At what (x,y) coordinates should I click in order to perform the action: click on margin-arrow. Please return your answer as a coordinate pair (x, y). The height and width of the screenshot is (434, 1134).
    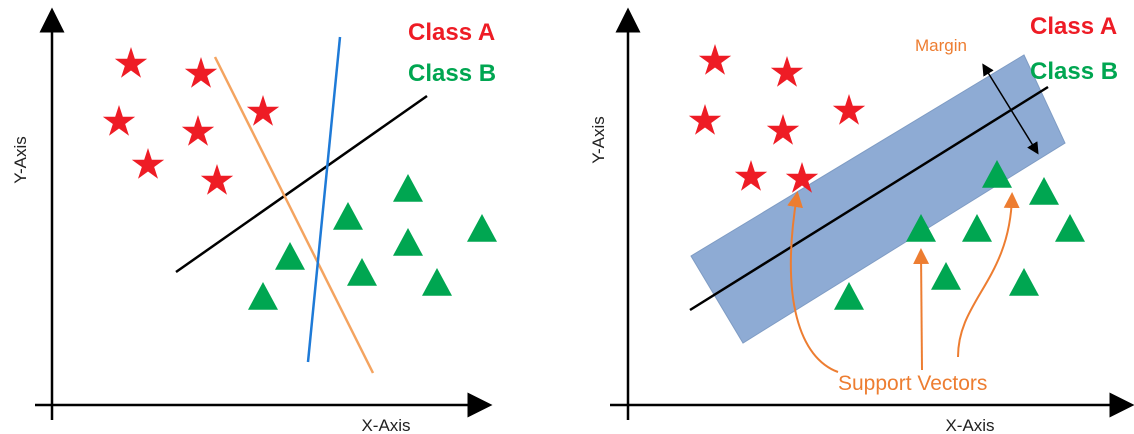
    Looking at the image, I should click on (1010, 109).